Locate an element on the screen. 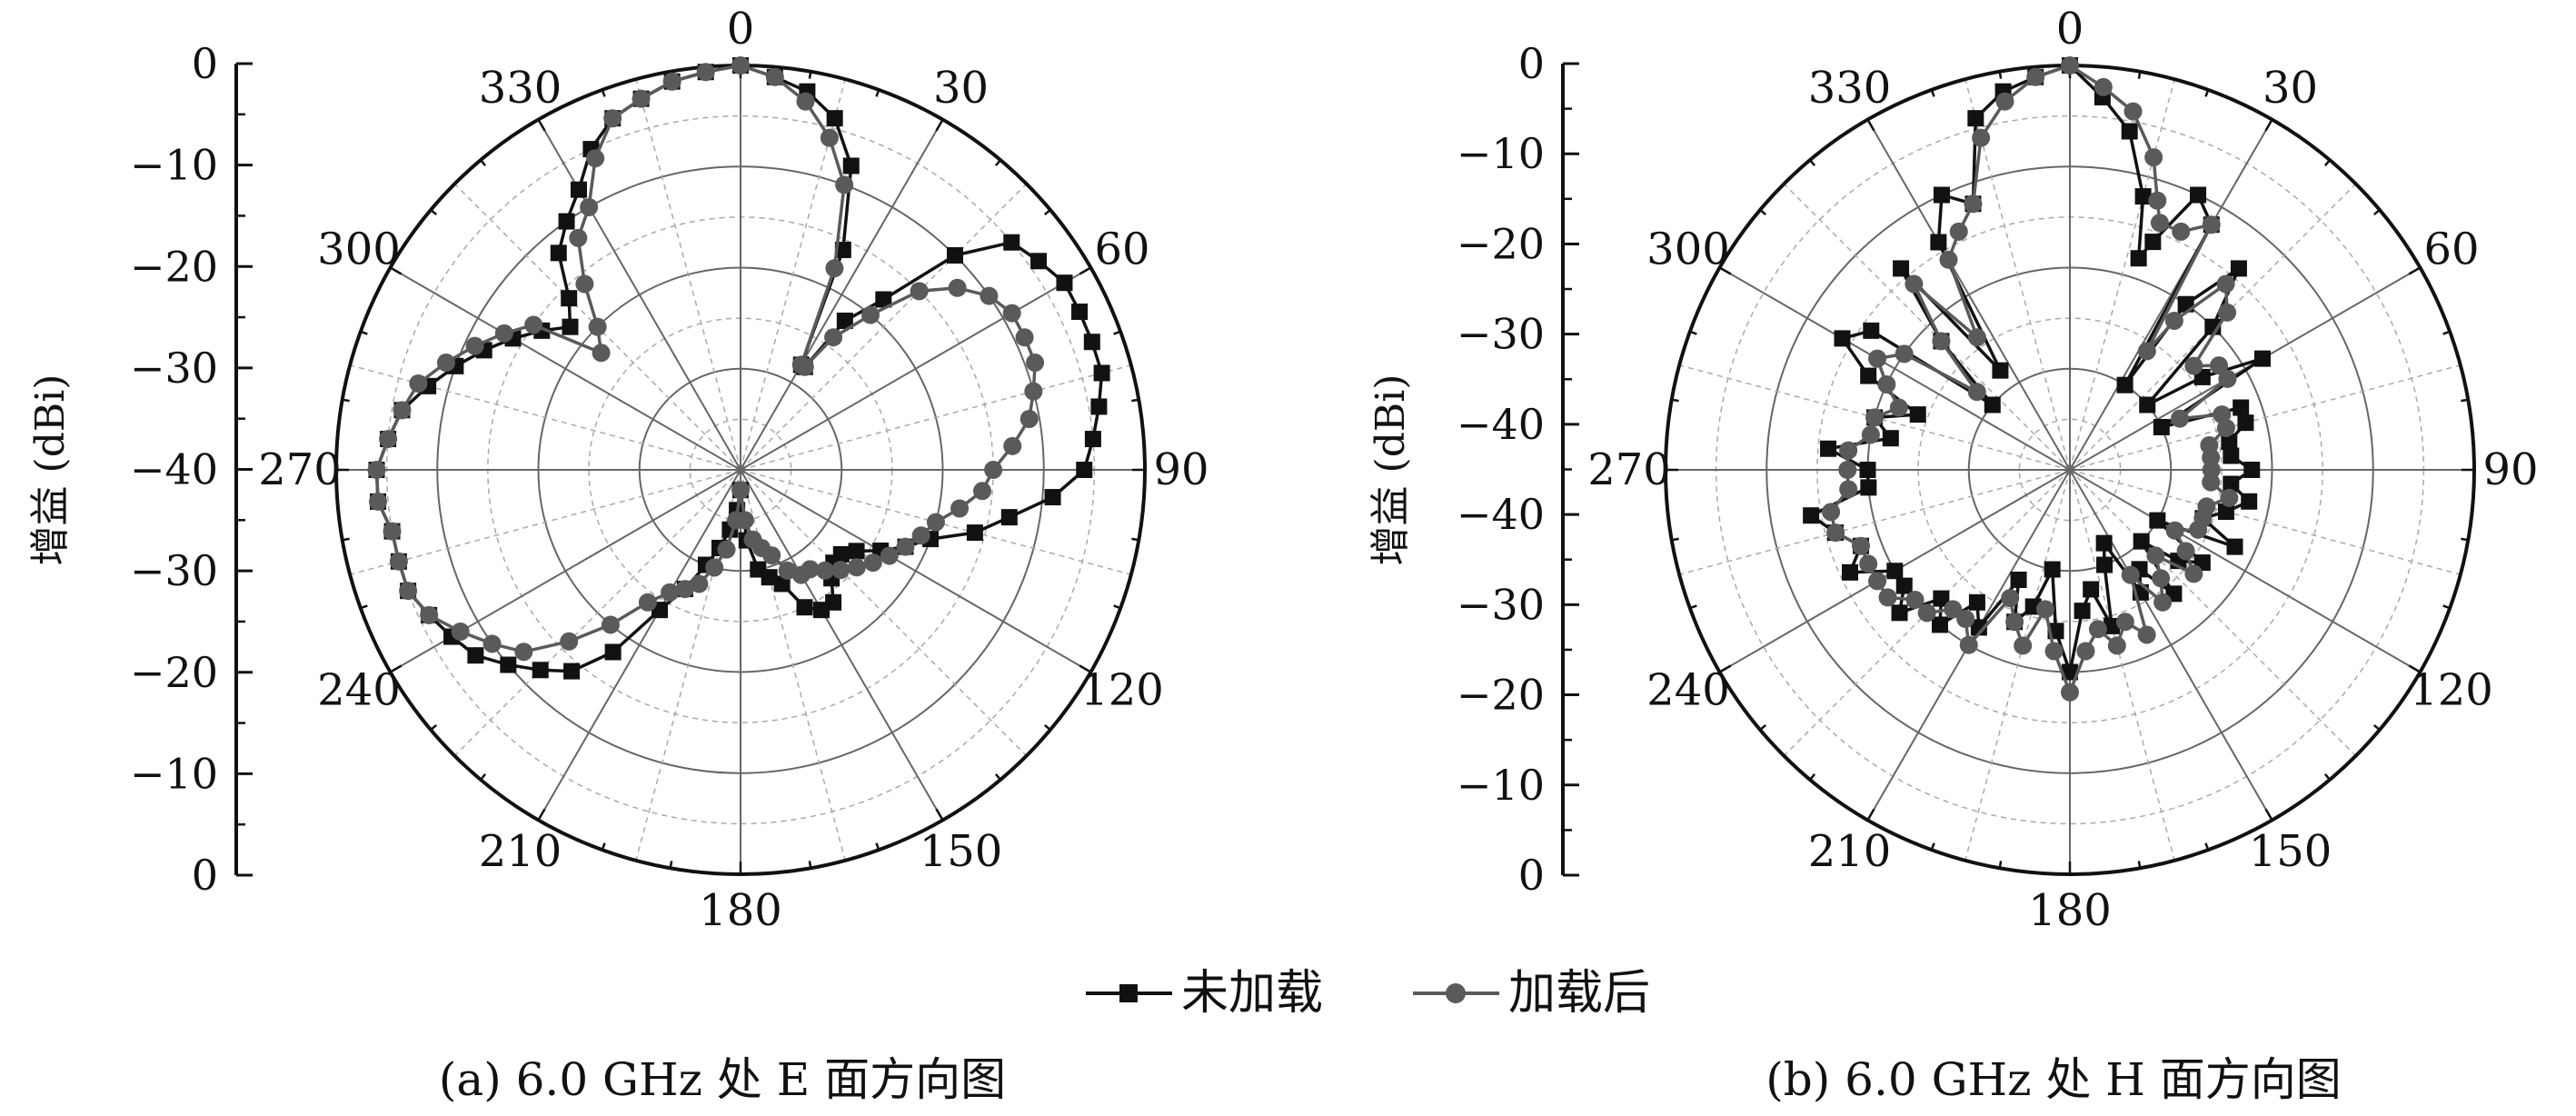 The width and height of the screenshot is (2576, 1116). legend-marker-circle is located at coordinates (1456, 993).